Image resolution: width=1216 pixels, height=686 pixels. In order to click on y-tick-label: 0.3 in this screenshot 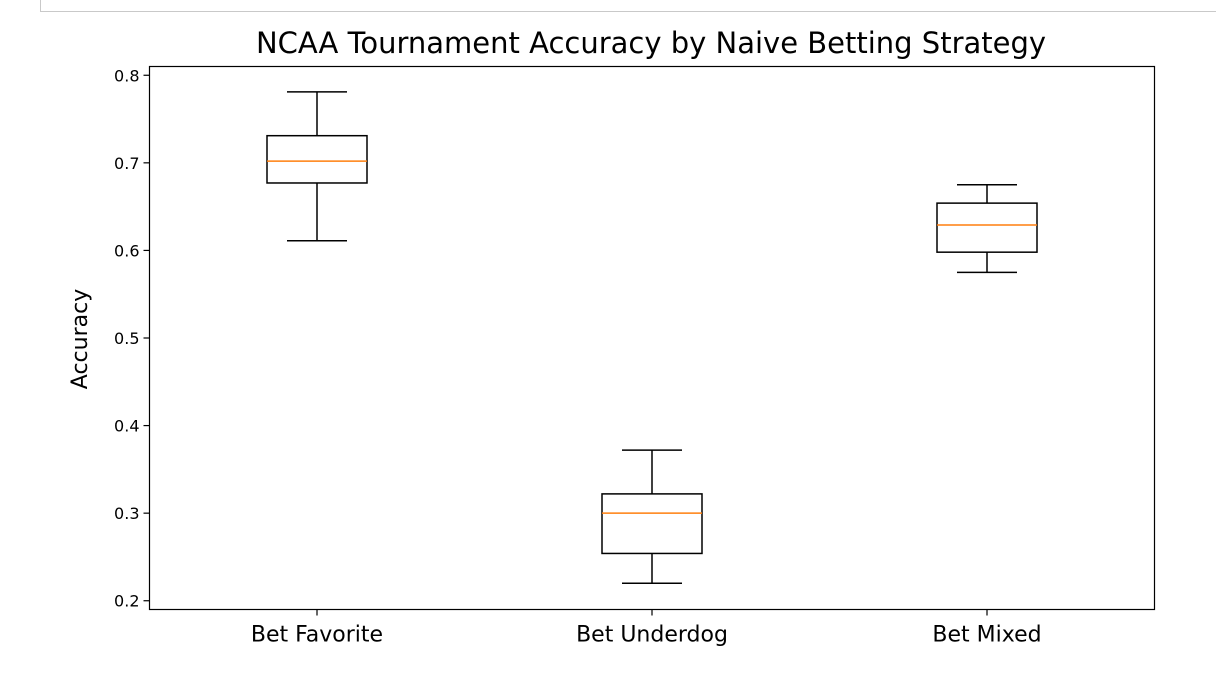, I will do `click(126, 513)`.